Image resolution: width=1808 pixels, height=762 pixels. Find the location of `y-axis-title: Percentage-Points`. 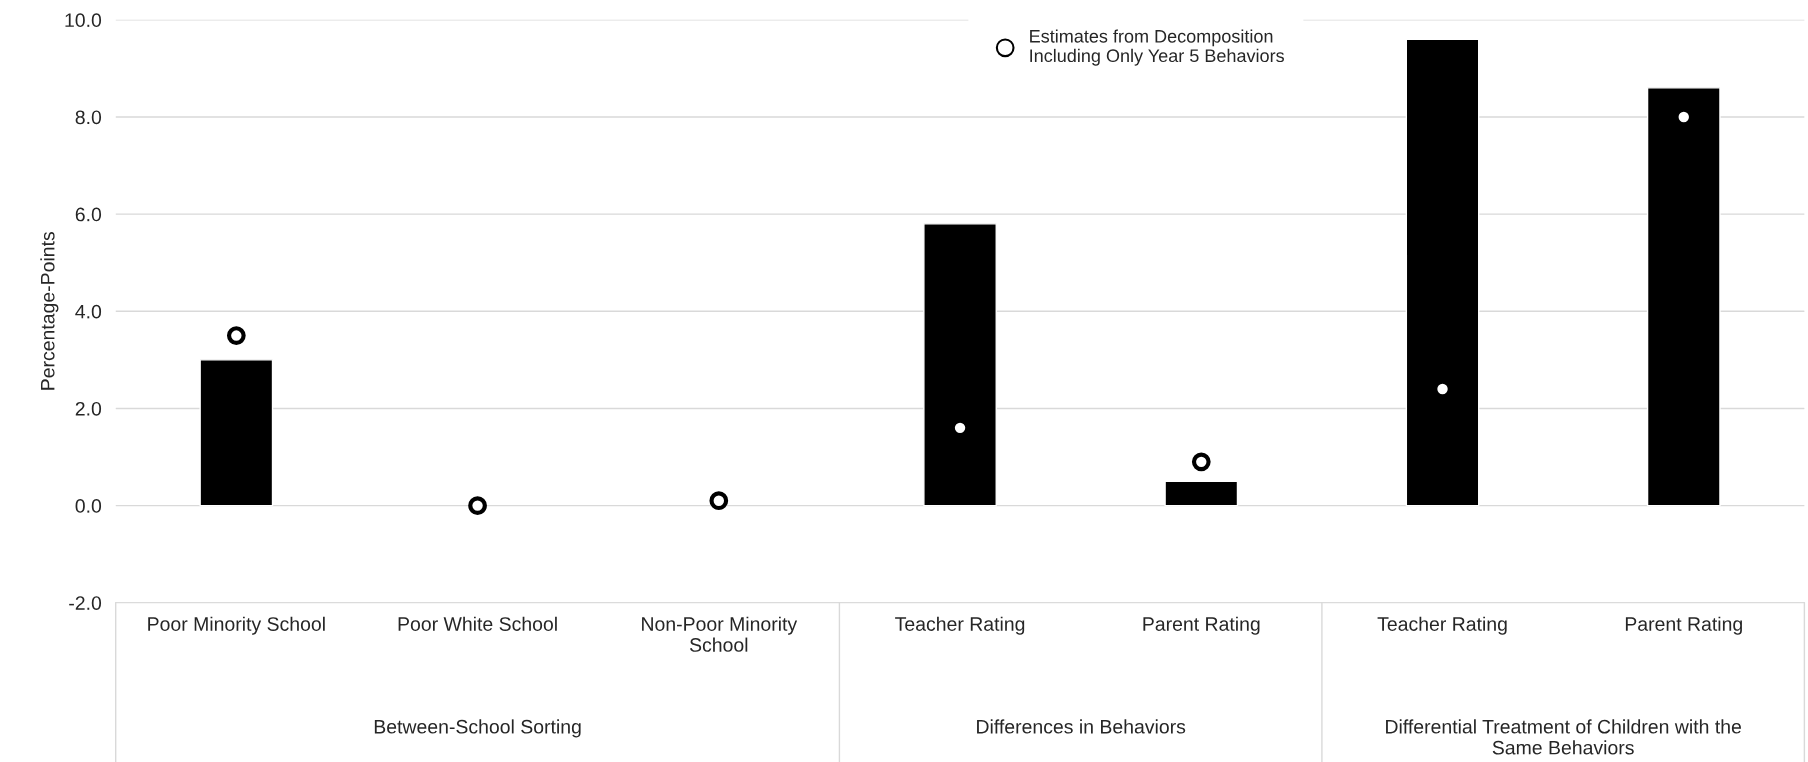

y-axis-title: Percentage-Points is located at coordinates (49, 310).